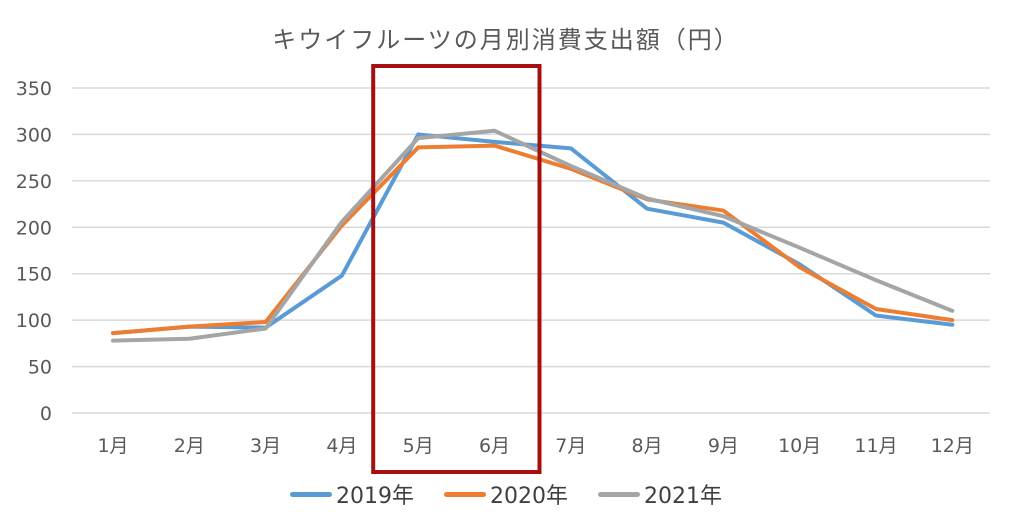  What do you see at coordinates (34, 89) in the screenshot?
I see `y-tick-label: 350` at bounding box center [34, 89].